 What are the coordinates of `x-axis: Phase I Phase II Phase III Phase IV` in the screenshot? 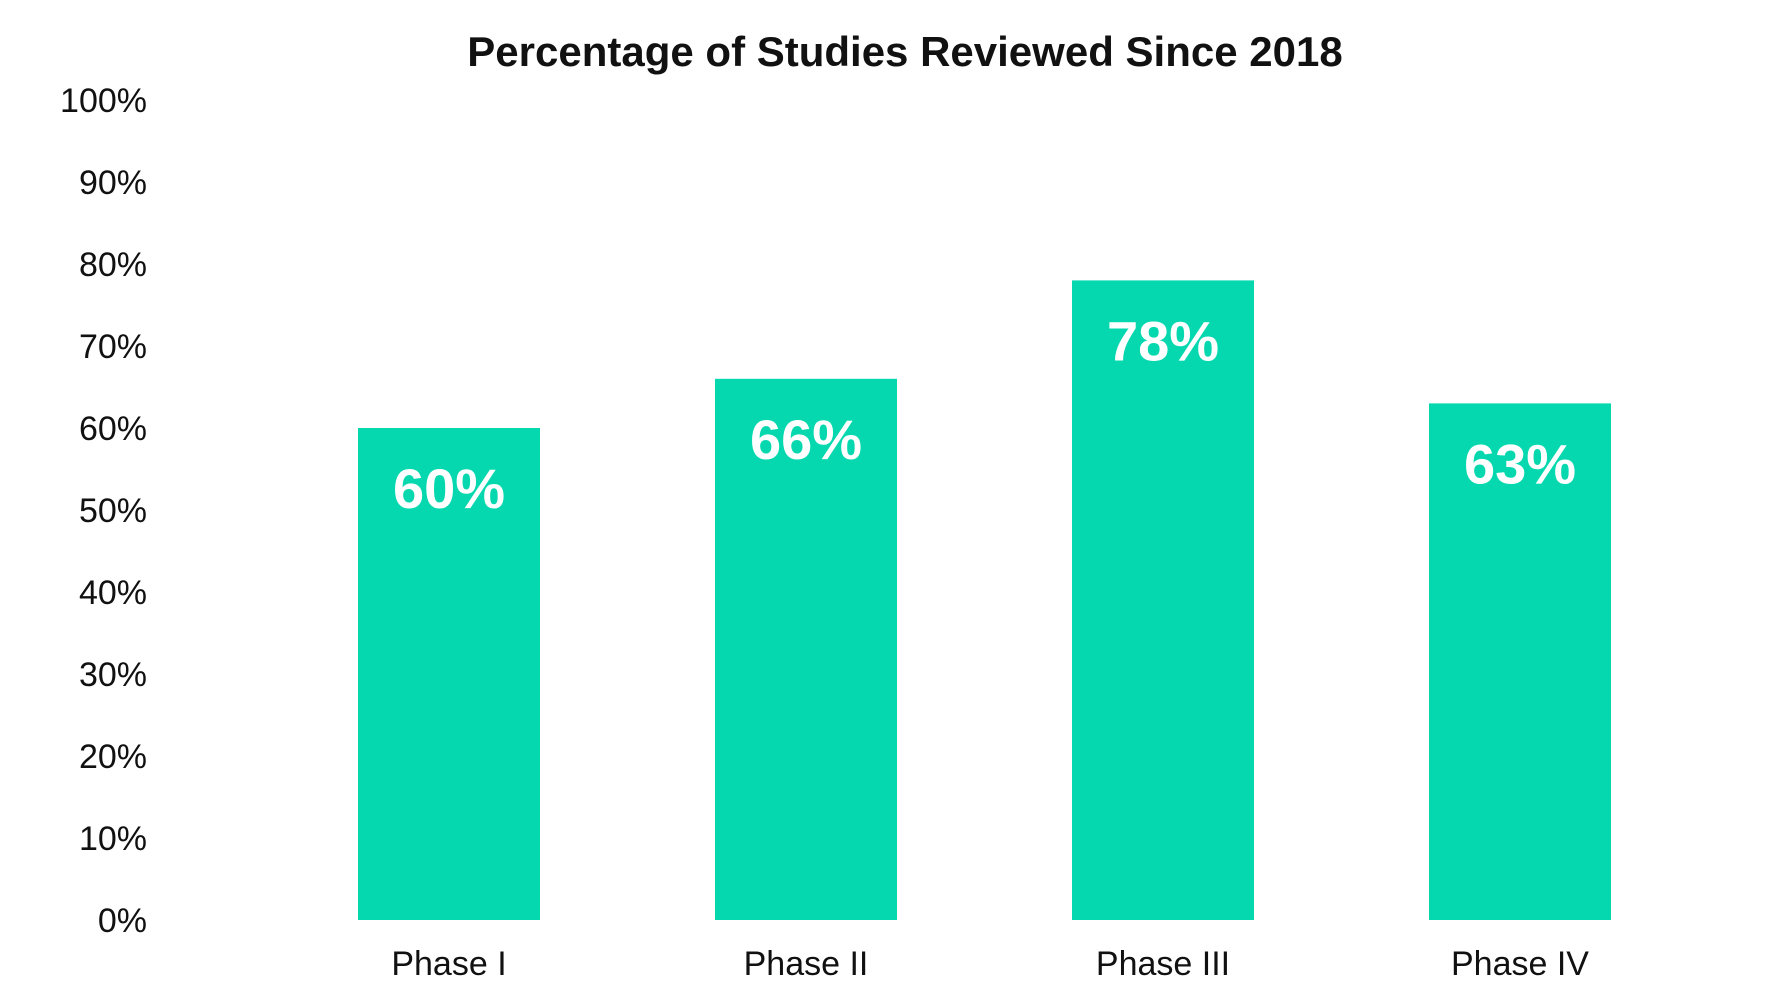 It's located at (990, 964).